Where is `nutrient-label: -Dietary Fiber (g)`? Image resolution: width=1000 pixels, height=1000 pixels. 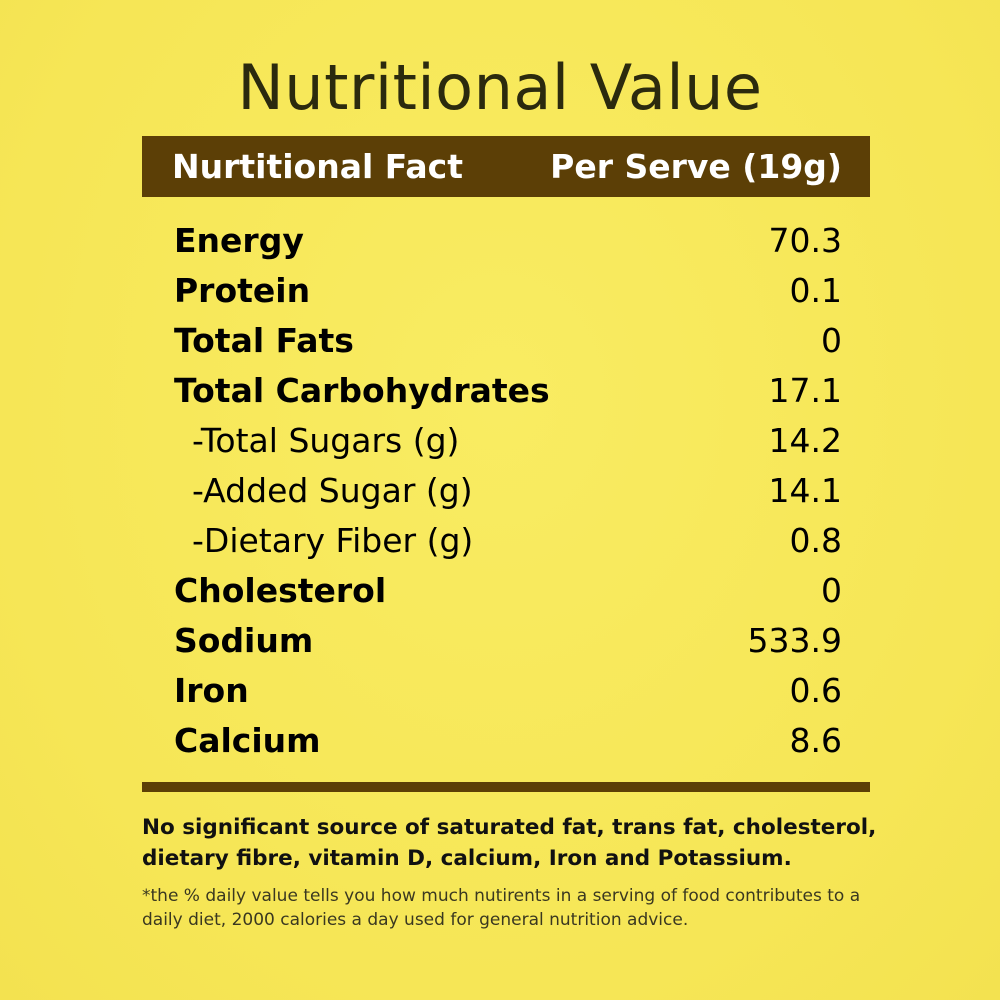 nutrient-label: -Dietary Fiber (g) is located at coordinates (333, 540).